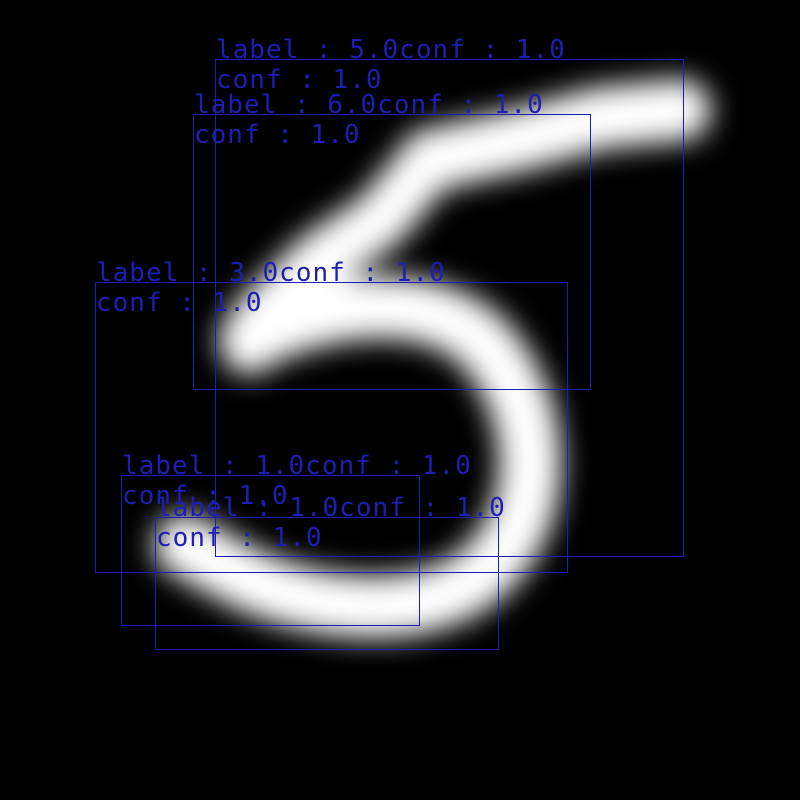  I want to click on detection-label-text: label : 5.0conf : 1.0, so click(391, 50).